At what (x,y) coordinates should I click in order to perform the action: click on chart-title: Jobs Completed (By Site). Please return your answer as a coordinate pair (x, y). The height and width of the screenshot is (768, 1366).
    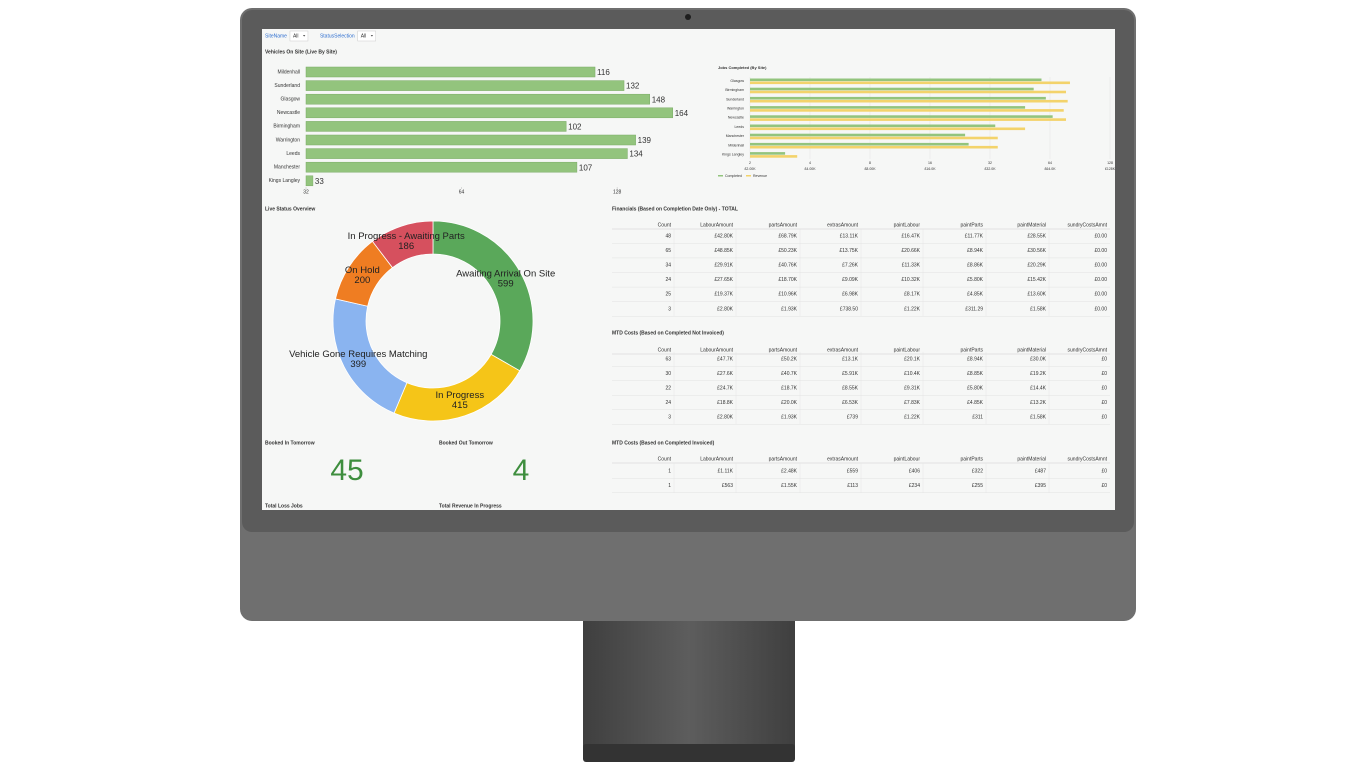
    Looking at the image, I should click on (742, 67).